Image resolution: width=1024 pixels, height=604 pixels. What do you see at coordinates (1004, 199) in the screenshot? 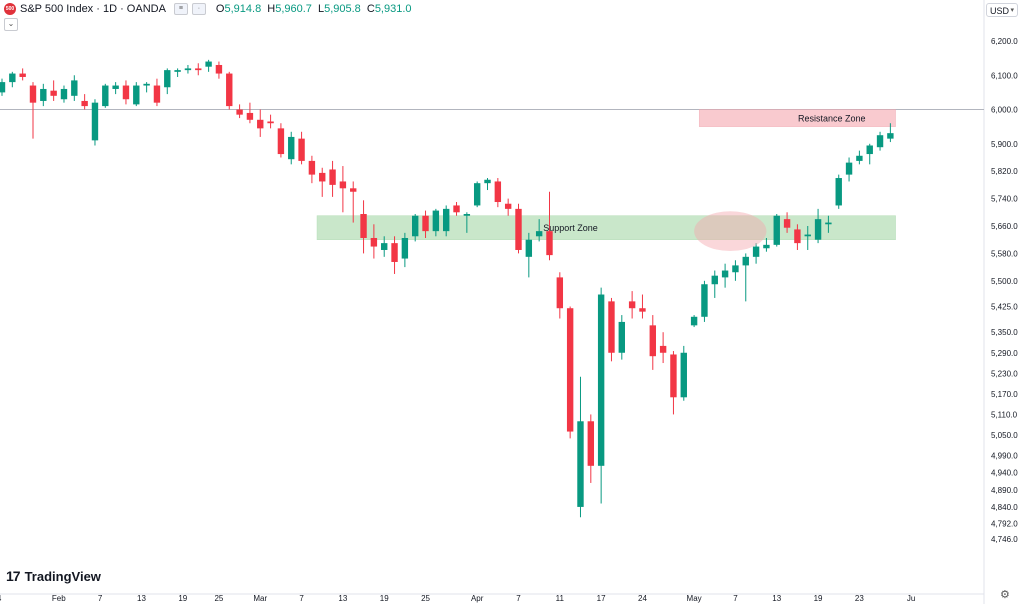
I see `y-tick-label: 5,740.0` at bounding box center [1004, 199].